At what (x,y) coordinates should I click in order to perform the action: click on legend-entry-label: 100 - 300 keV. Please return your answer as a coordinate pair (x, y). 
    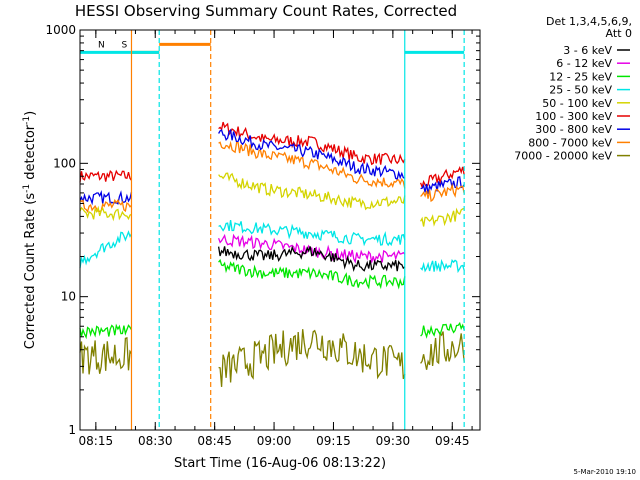
    Looking at the image, I should click on (573, 116).